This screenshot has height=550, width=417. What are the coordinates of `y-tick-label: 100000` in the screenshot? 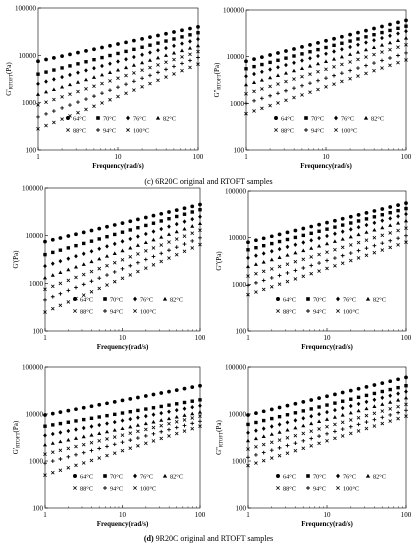 It's located at (33, 189).